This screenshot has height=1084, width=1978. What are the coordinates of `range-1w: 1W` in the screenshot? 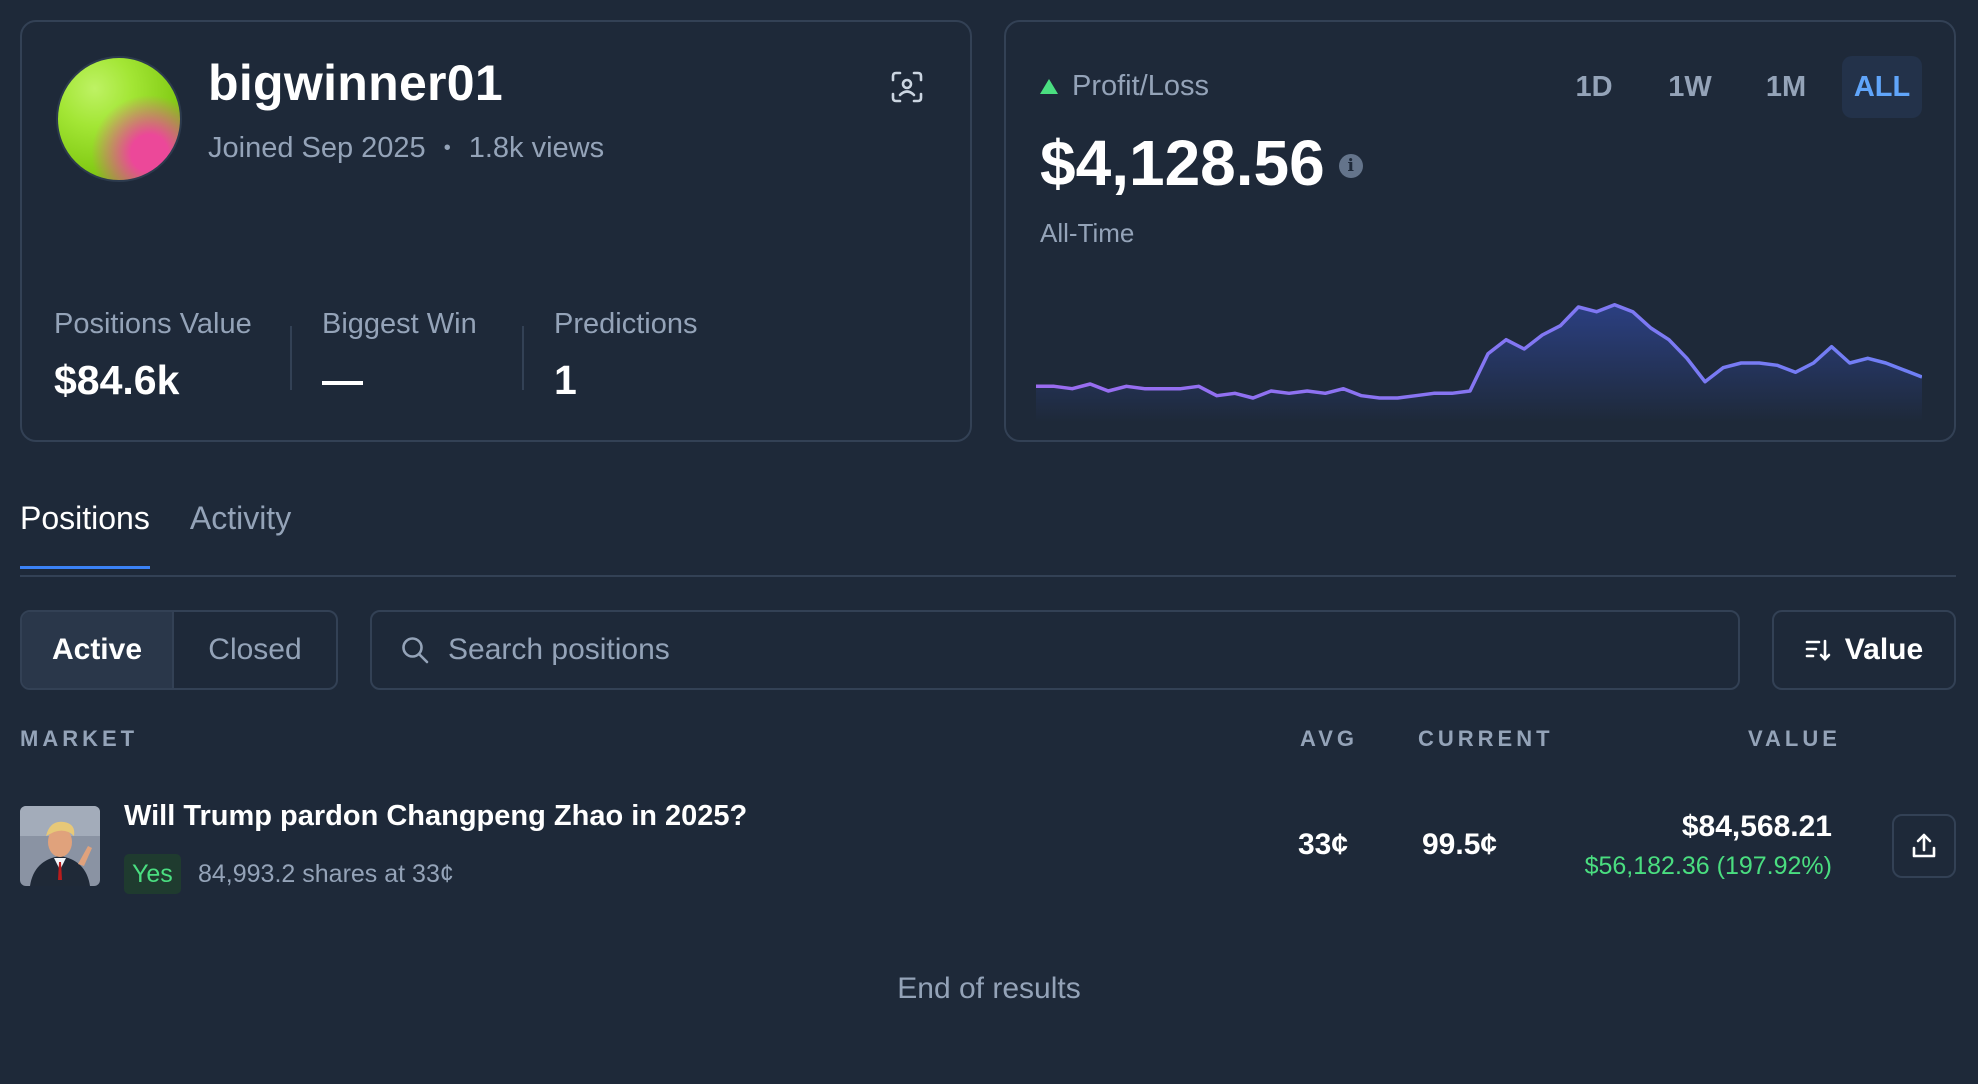 It's located at (1690, 86).